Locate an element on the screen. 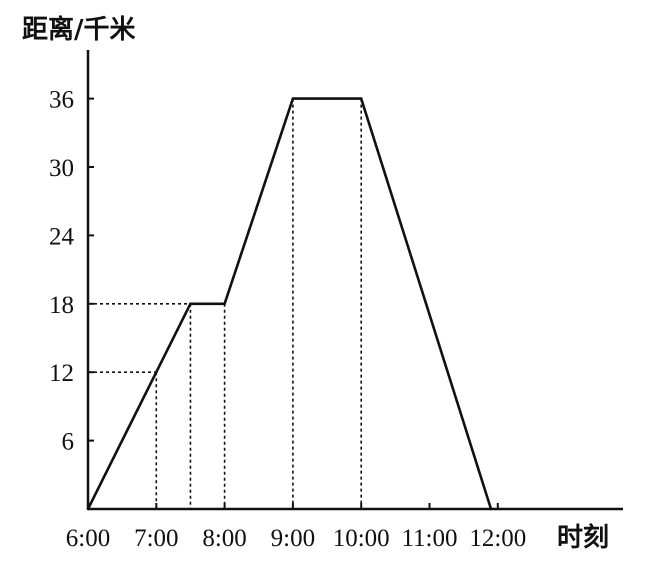 The height and width of the screenshot is (568, 657). x-axis-title: 时刻 is located at coordinates (583, 537).